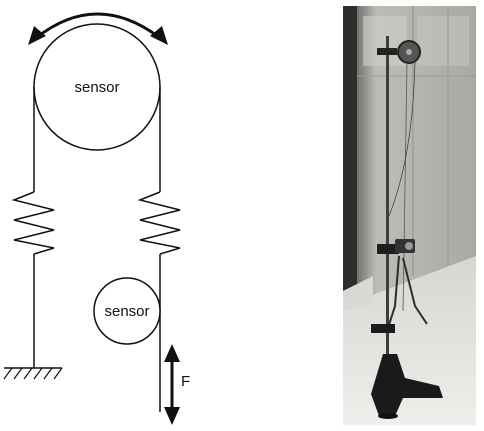 This screenshot has width=484, height=431. Describe the element at coordinates (172, 384) in the screenshot. I see `force-double-arrow` at that location.